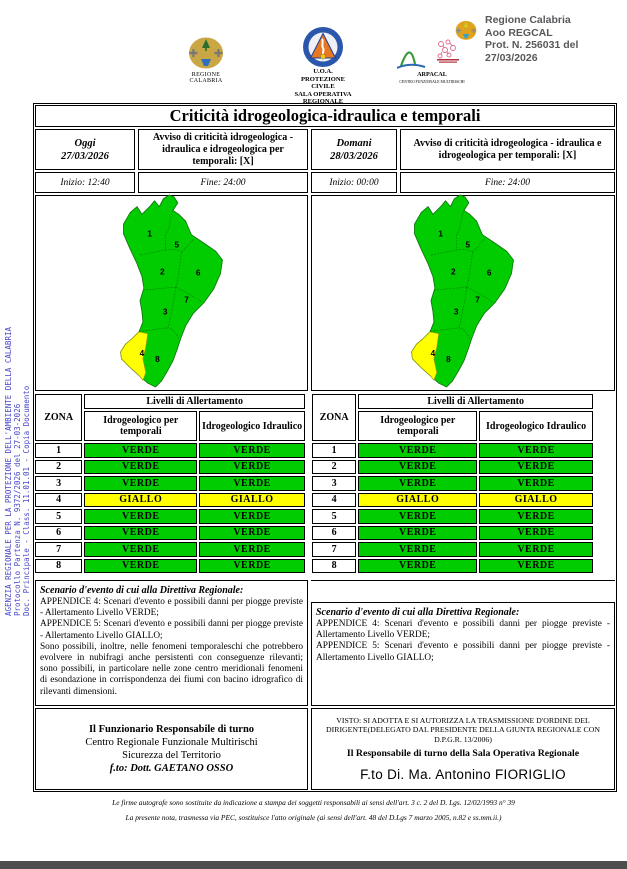  I want to click on today-fine-cell: Fine: 24:00, so click(223, 182).